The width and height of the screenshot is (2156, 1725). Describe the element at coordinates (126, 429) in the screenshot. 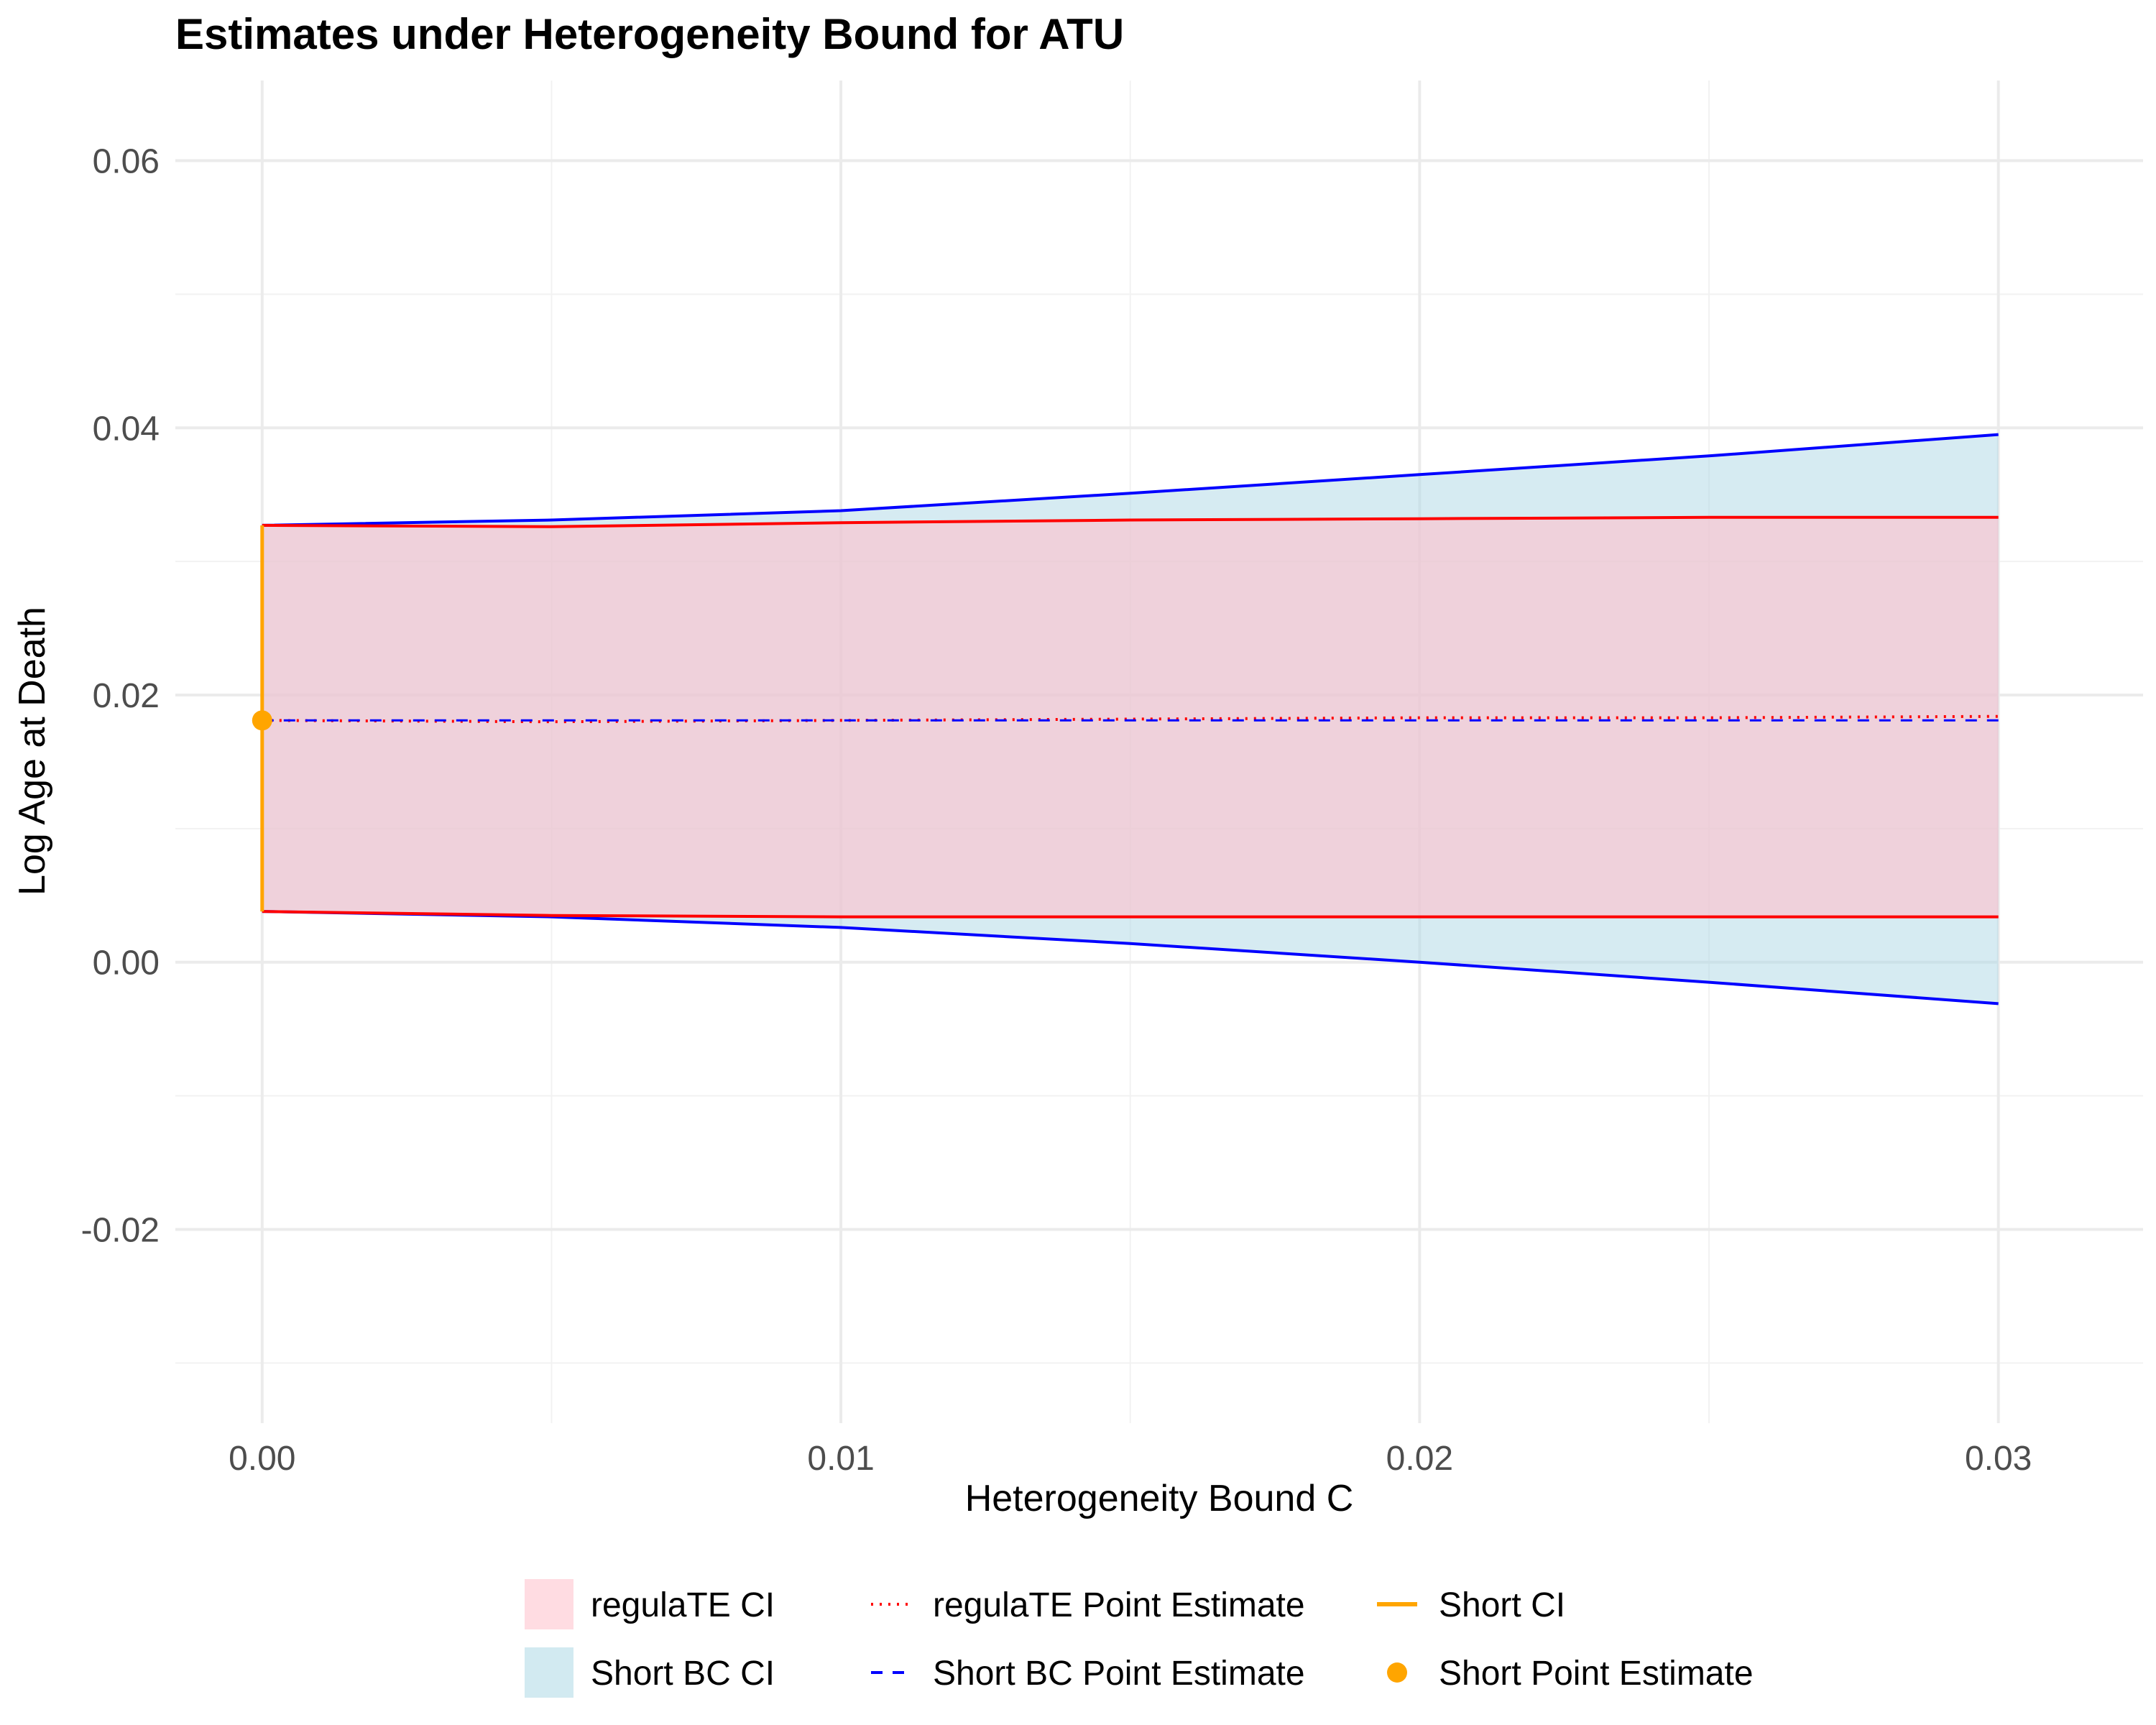

I see `y-tick-label: 0.04` at that location.